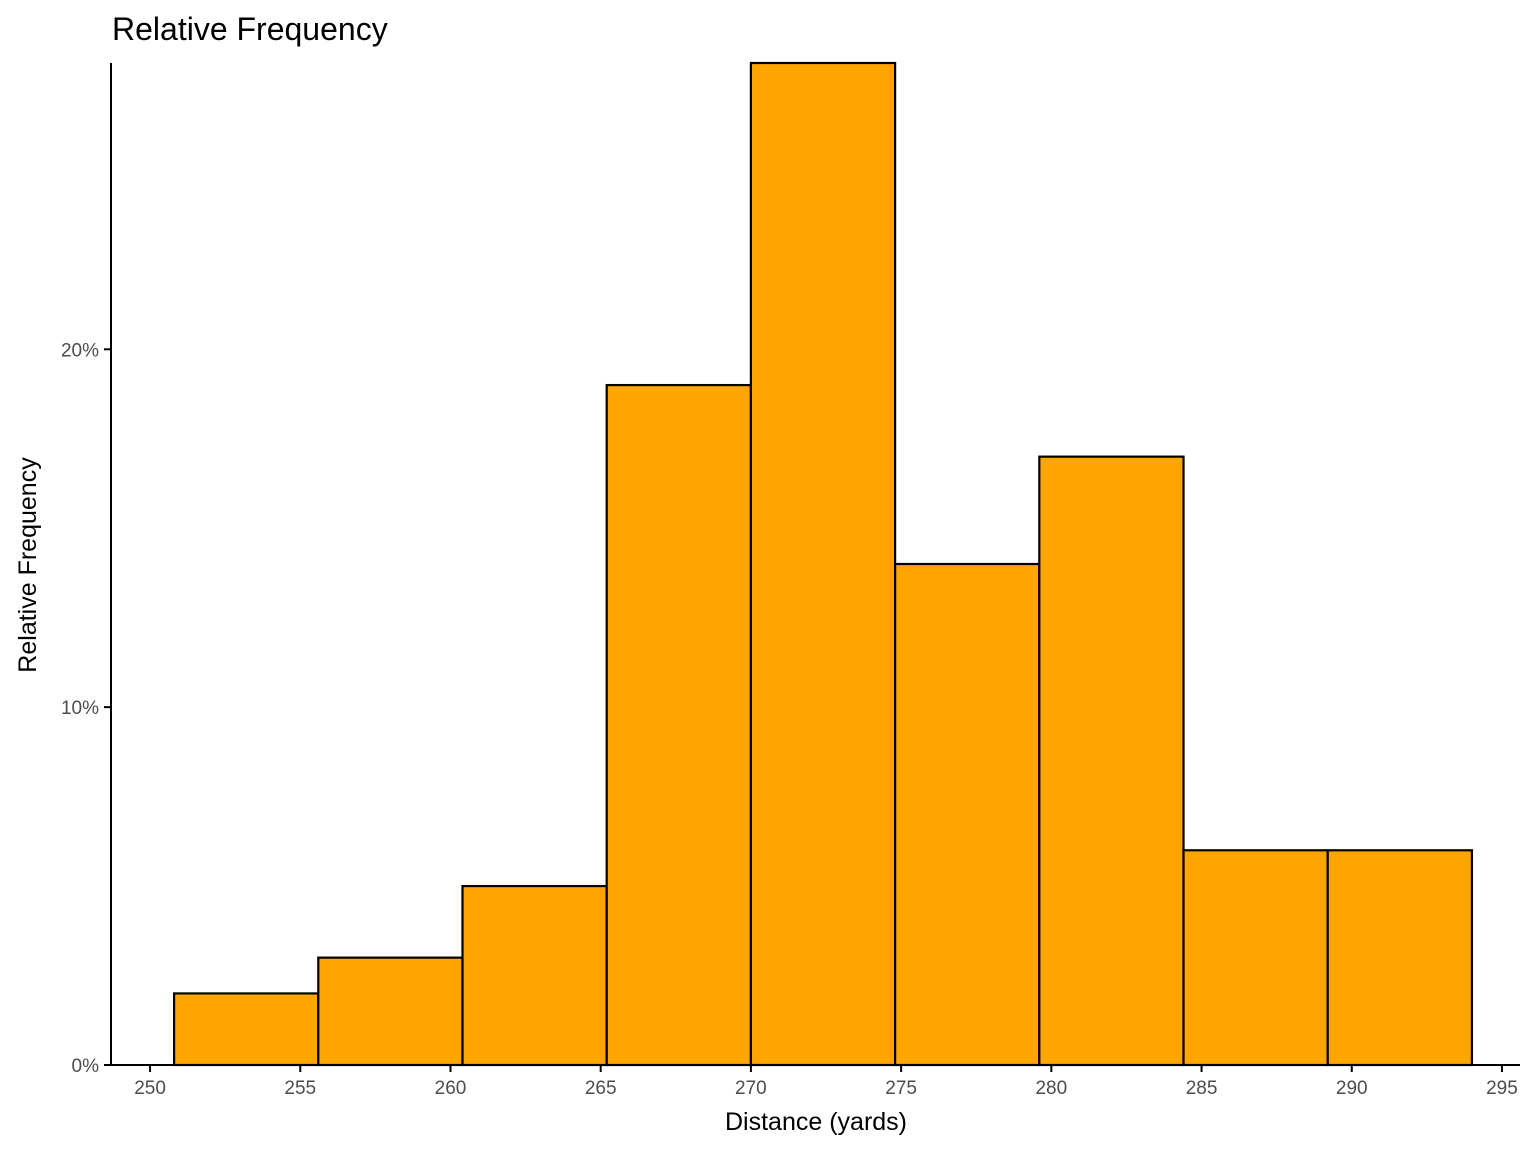  Describe the element at coordinates (1202, 1088) in the screenshot. I see `x-tick-label: 285` at that location.